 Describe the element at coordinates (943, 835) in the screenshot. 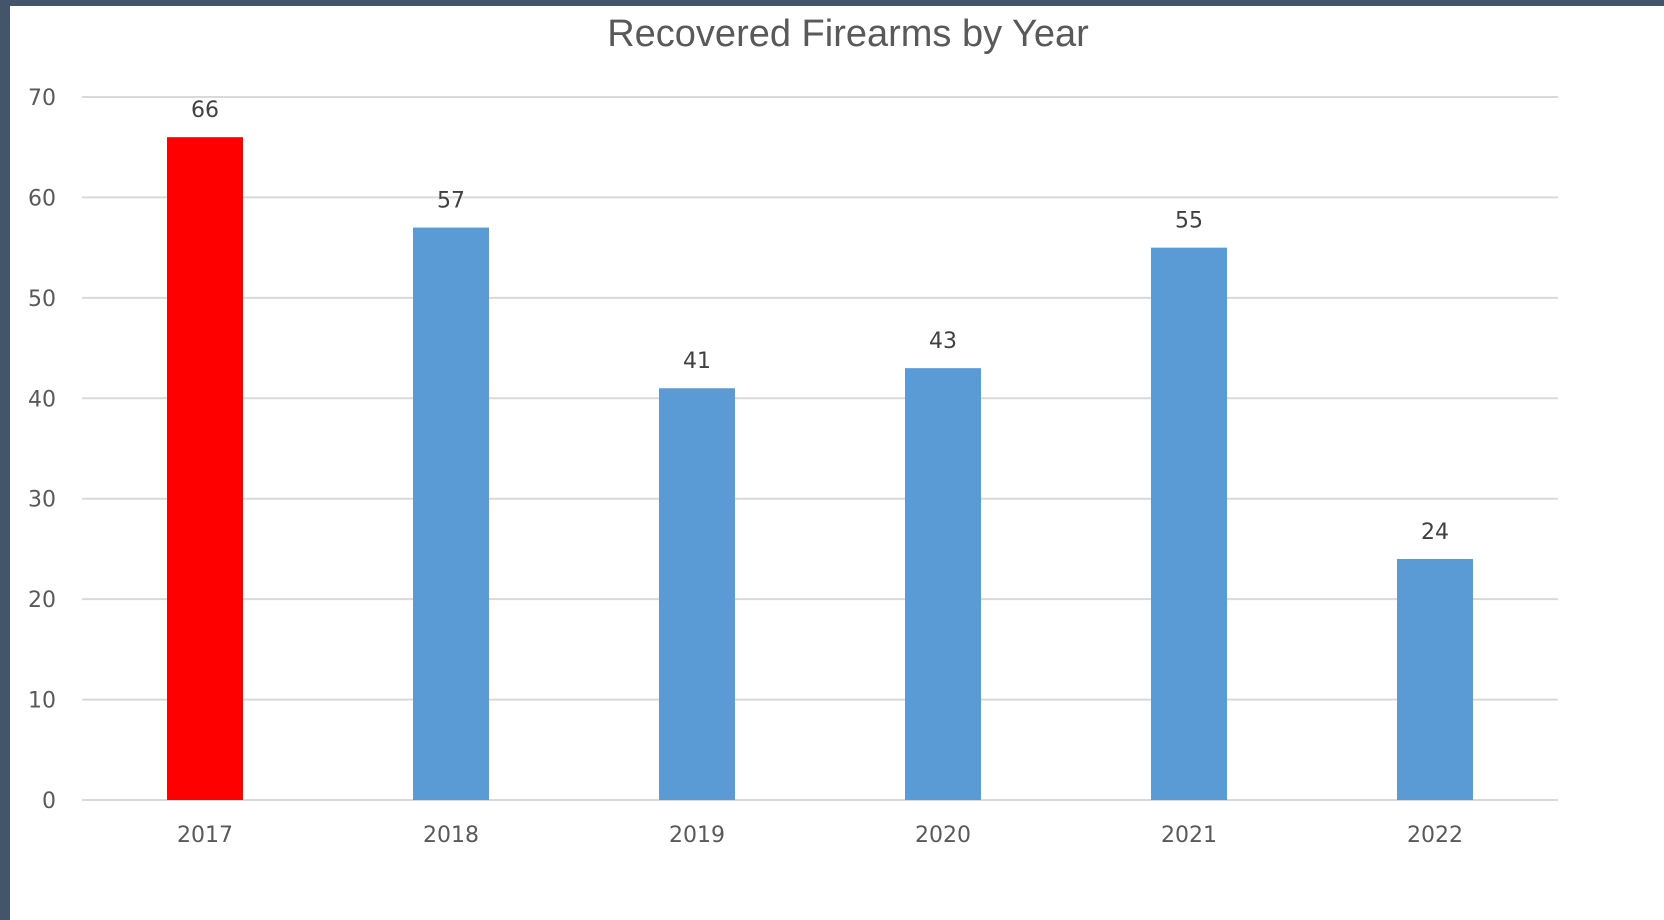

I see `x-tick-label-2020: 2020` at that location.